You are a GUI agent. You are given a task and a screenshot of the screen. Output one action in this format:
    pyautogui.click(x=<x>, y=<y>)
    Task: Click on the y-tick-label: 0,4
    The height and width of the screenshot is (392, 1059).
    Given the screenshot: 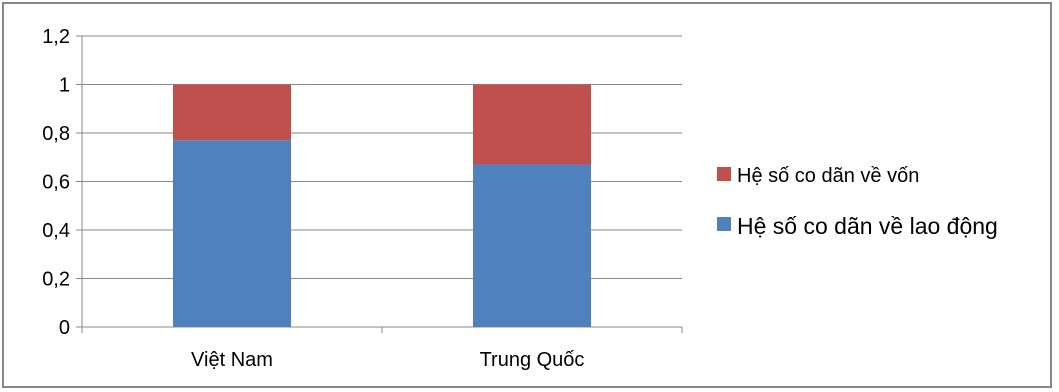 What is the action you would take?
    pyautogui.click(x=56, y=231)
    